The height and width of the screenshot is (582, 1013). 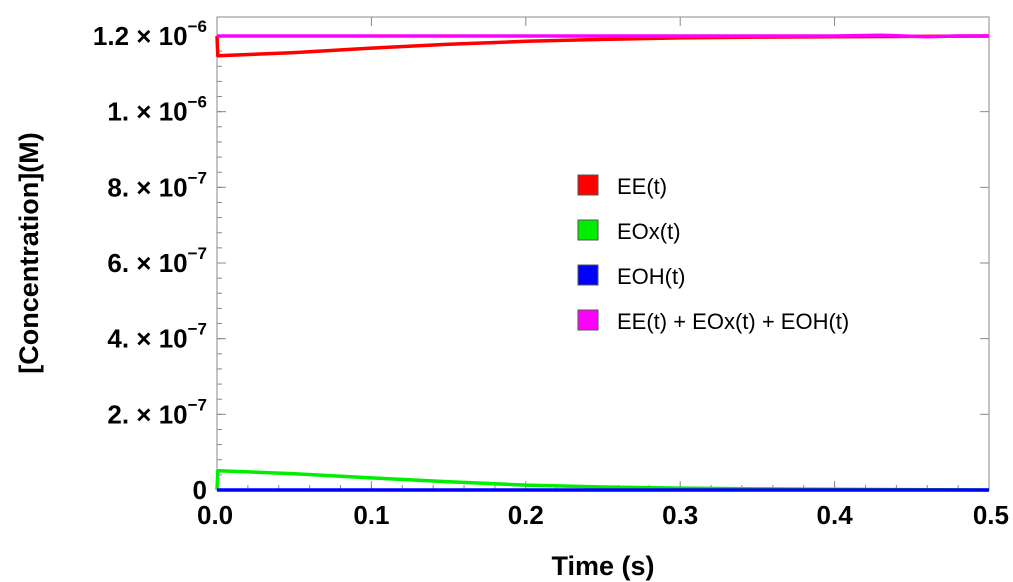 I want to click on x-tick-label-1: 0.1, so click(x=371, y=515).